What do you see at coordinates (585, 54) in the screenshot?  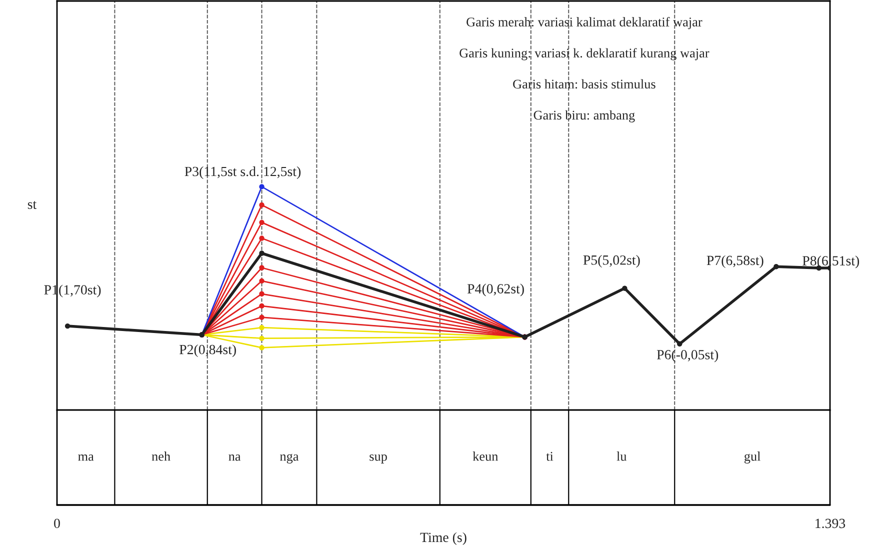 I see `text: Garis kuning: variasi k. deklaratif kurang wajar` at bounding box center [585, 54].